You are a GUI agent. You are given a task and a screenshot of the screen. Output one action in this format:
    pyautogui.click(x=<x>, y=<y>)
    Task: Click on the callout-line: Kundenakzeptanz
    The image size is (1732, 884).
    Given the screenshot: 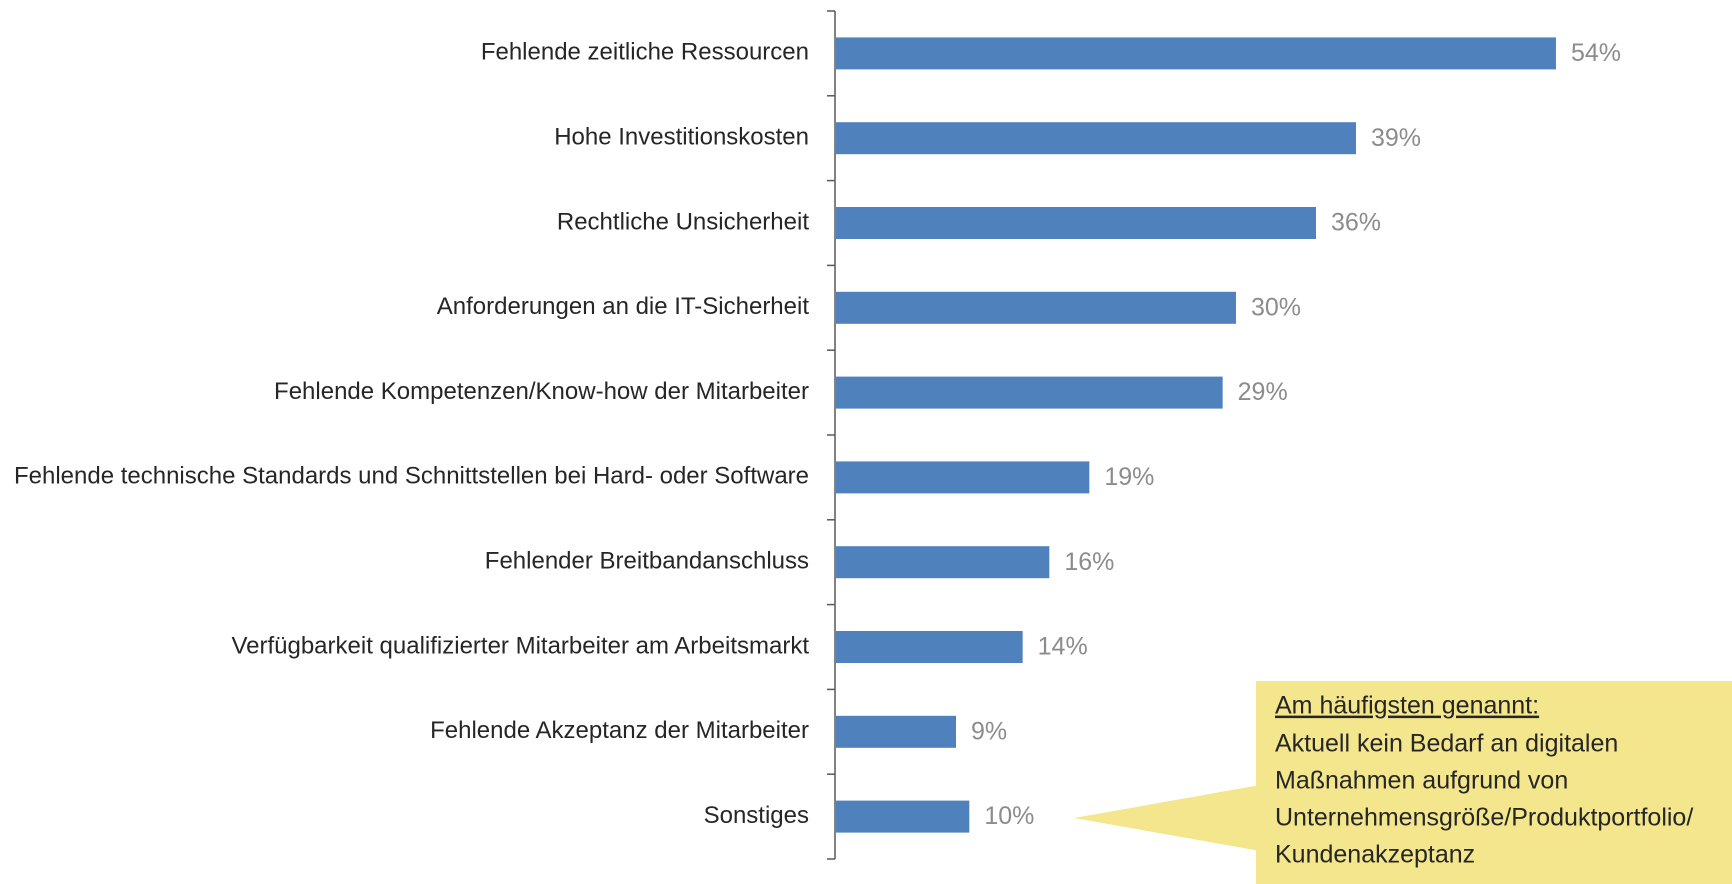 What is the action you would take?
    pyautogui.click(x=1375, y=855)
    